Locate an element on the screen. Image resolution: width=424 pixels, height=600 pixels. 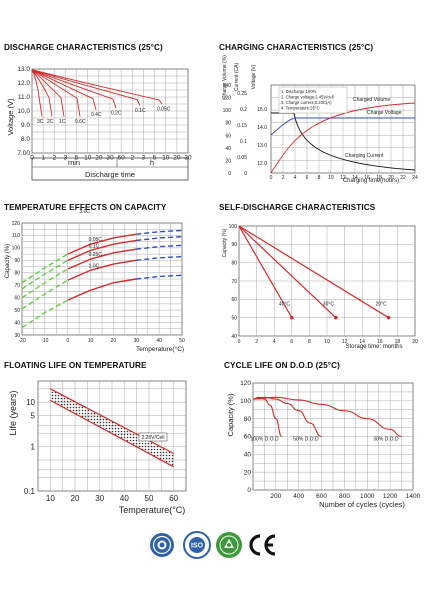
self-discharge-series-label: 30°C is located at coordinates (329, 305).